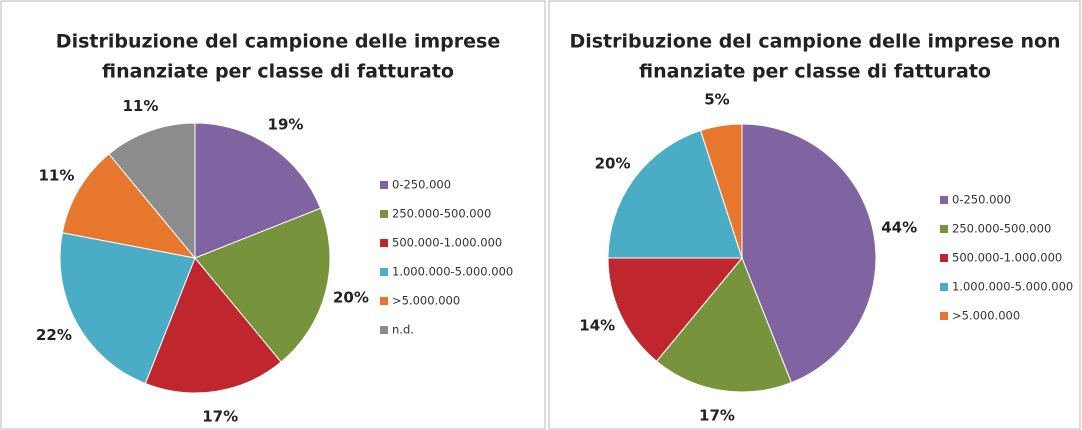 The image size is (1082, 430). What do you see at coordinates (286, 124) in the screenshot?
I see `data-label: 19%` at bounding box center [286, 124].